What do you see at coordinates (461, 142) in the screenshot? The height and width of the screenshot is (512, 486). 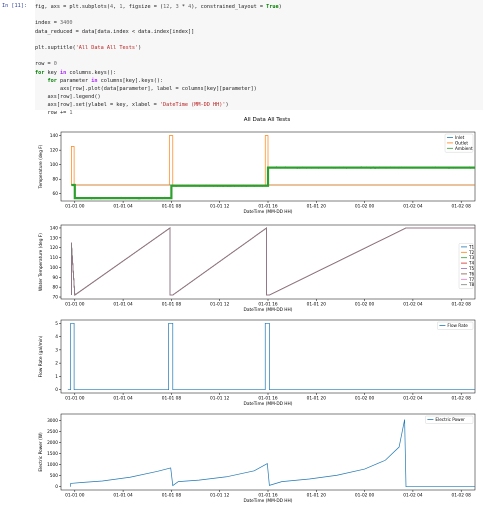 I see `legend-label: Outlet` at bounding box center [461, 142].